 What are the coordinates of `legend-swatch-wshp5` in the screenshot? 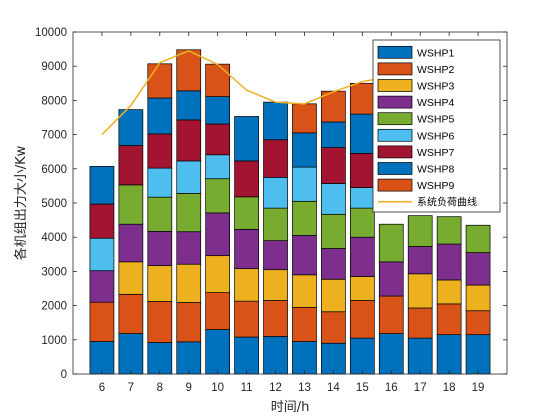 It's located at (395, 119).